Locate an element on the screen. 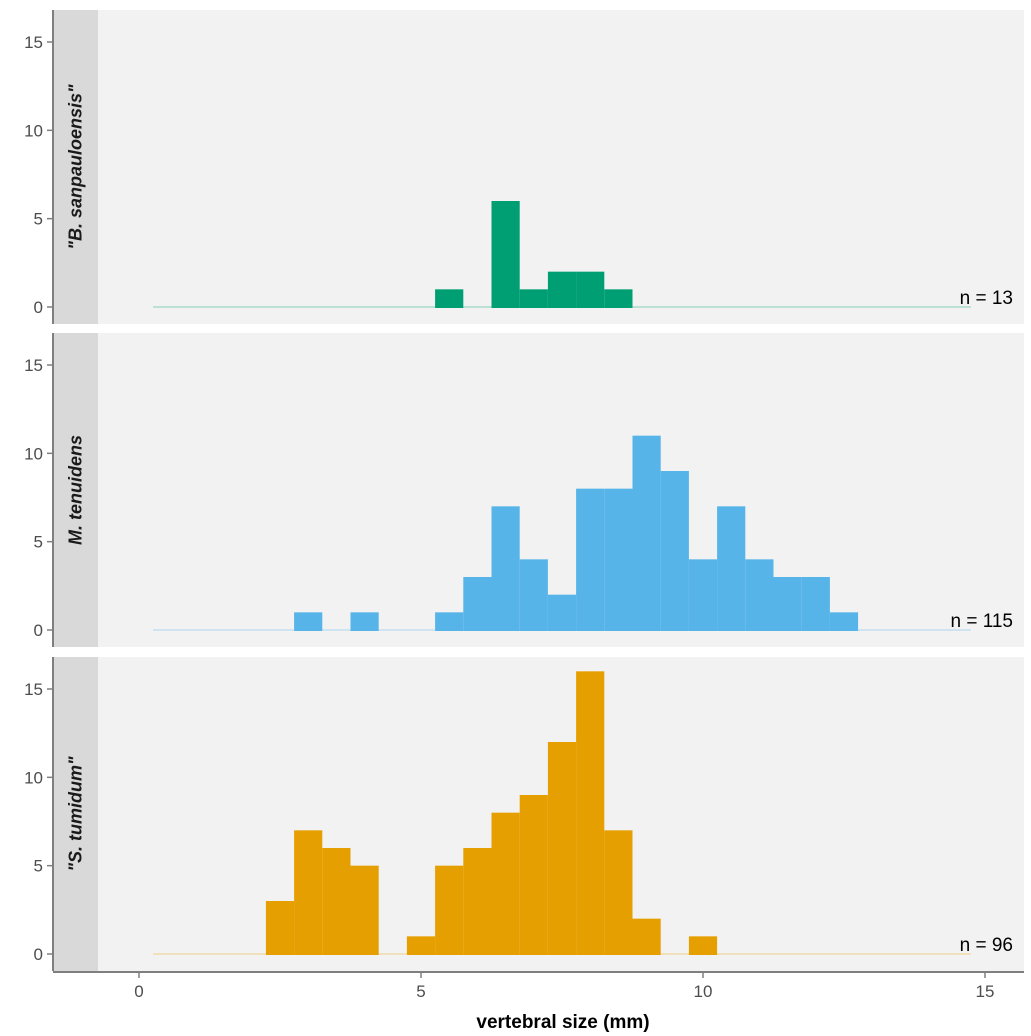 The image size is (1031, 1036). facet-strip-label: M. tenuidens is located at coordinates (76, 490).